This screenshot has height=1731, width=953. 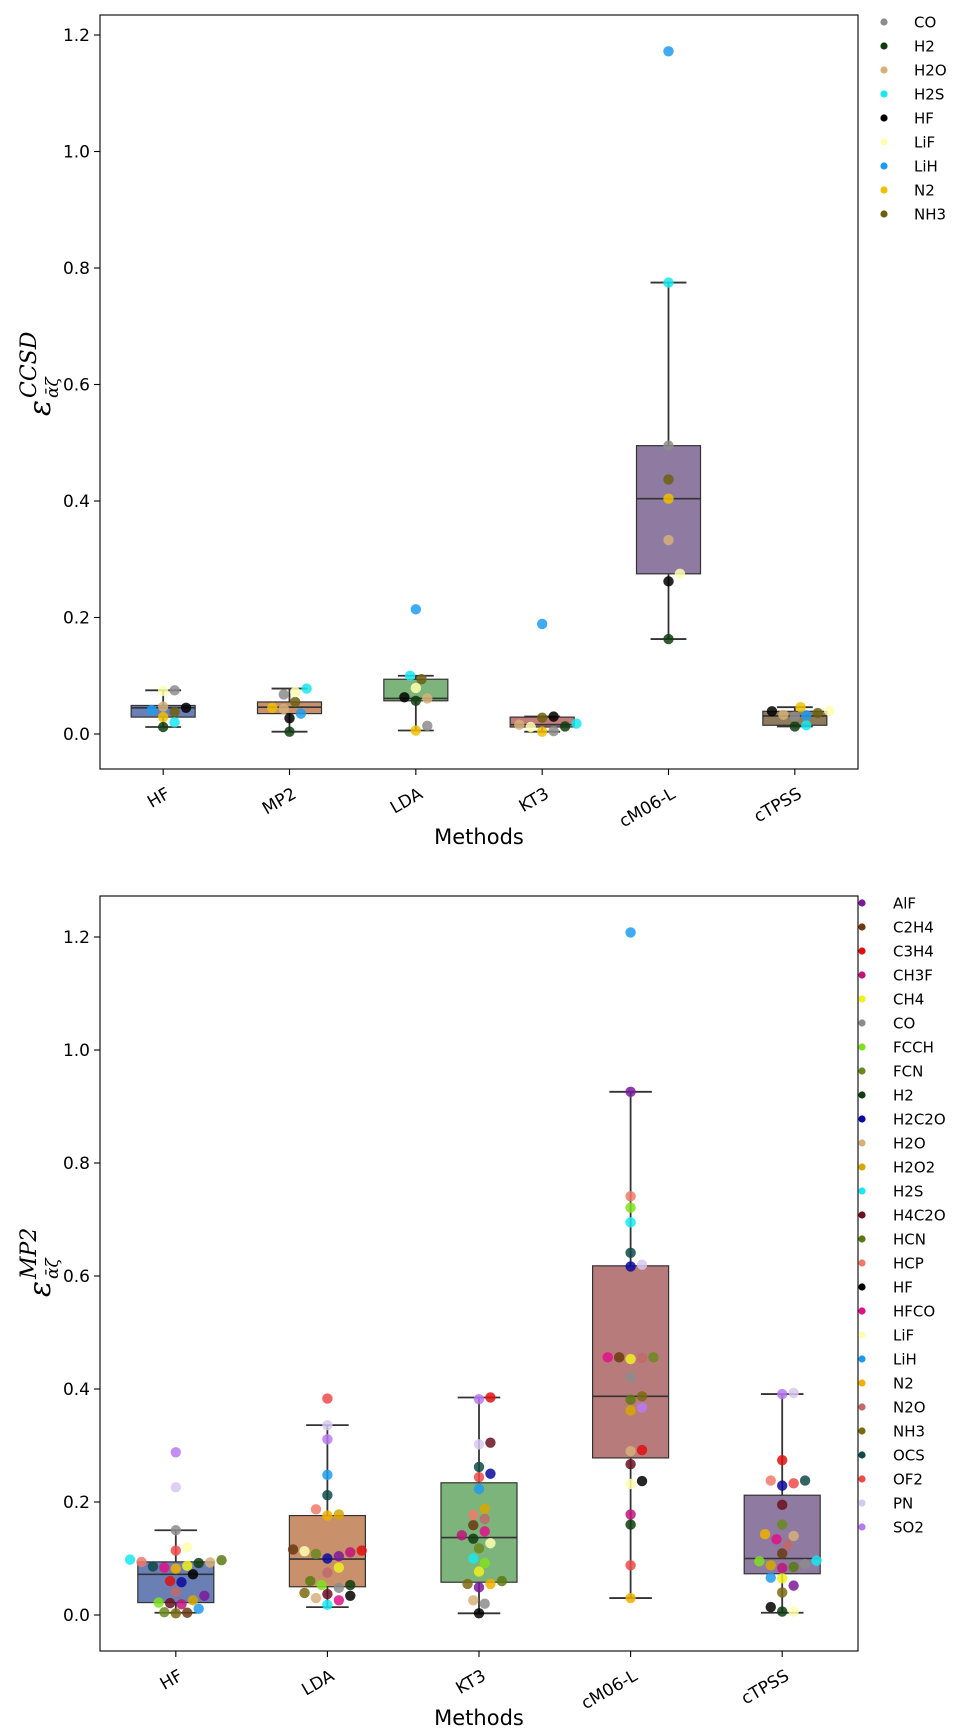 What do you see at coordinates (479, 1718) in the screenshot?
I see `mp2-x-axis-title: Methods` at bounding box center [479, 1718].